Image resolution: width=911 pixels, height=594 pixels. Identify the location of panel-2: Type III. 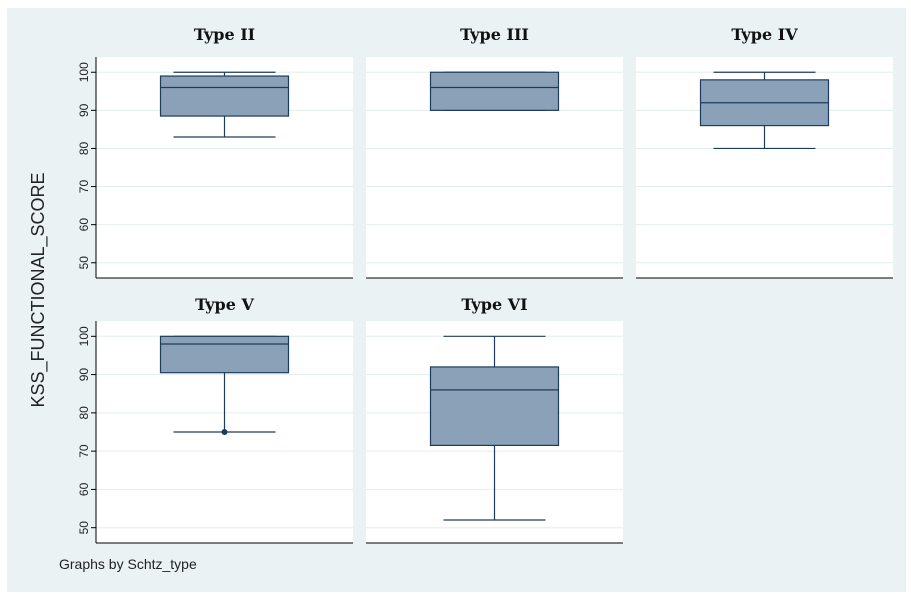
(494, 152).